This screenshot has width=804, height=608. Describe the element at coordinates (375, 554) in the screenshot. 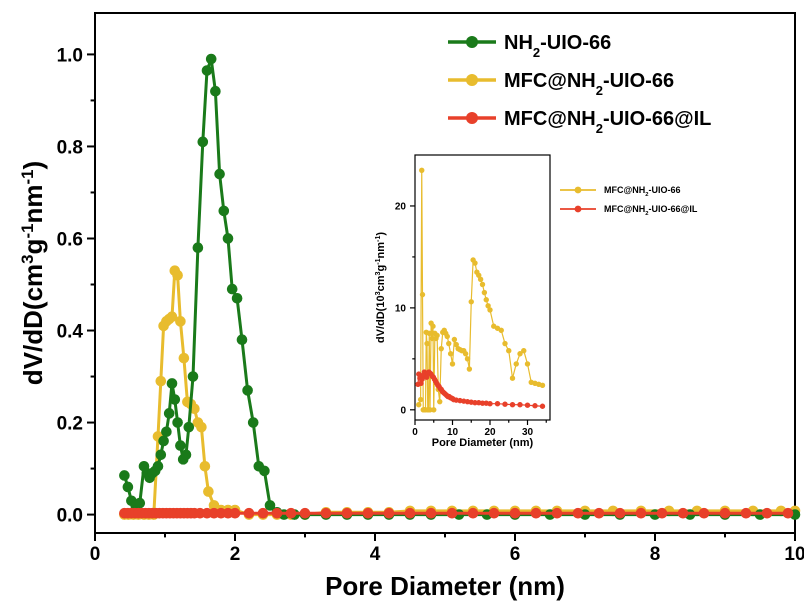

I see `main-x-tick-label: 4` at that location.